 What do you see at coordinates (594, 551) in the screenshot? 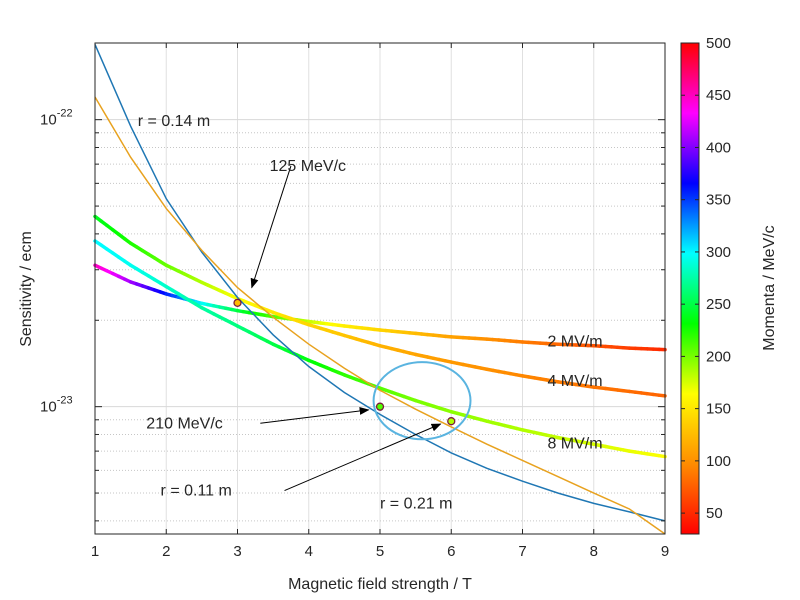
I see `x-tick-label: 8` at bounding box center [594, 551].